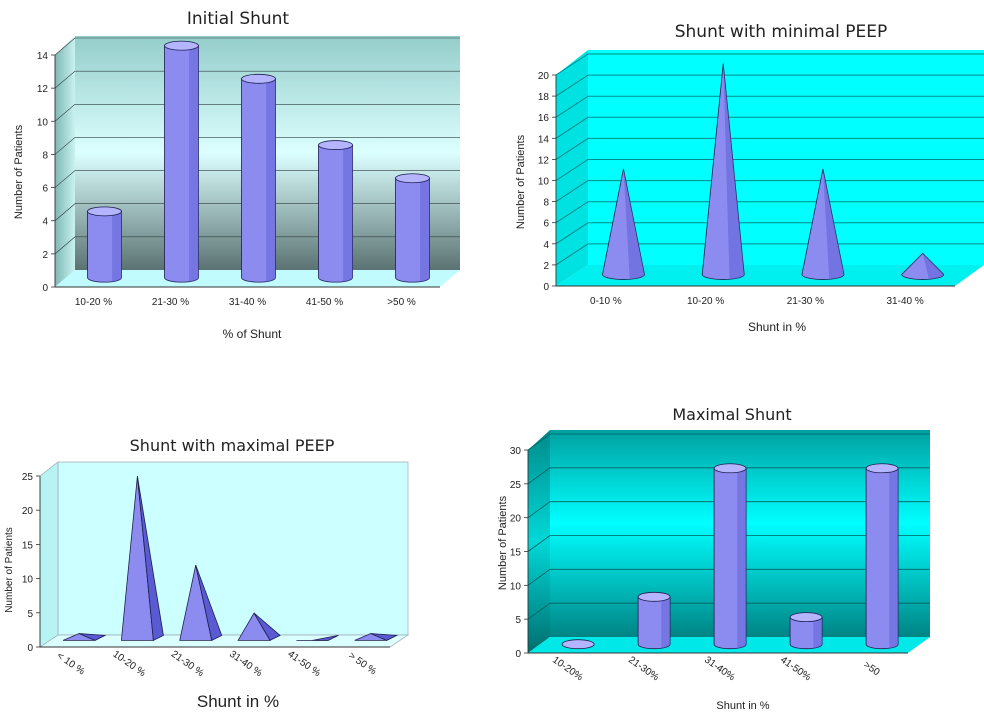 The height and width of the screenshot is (715, 984). I want to click on x-tick-label: 41-50 %, so click(304, 664).